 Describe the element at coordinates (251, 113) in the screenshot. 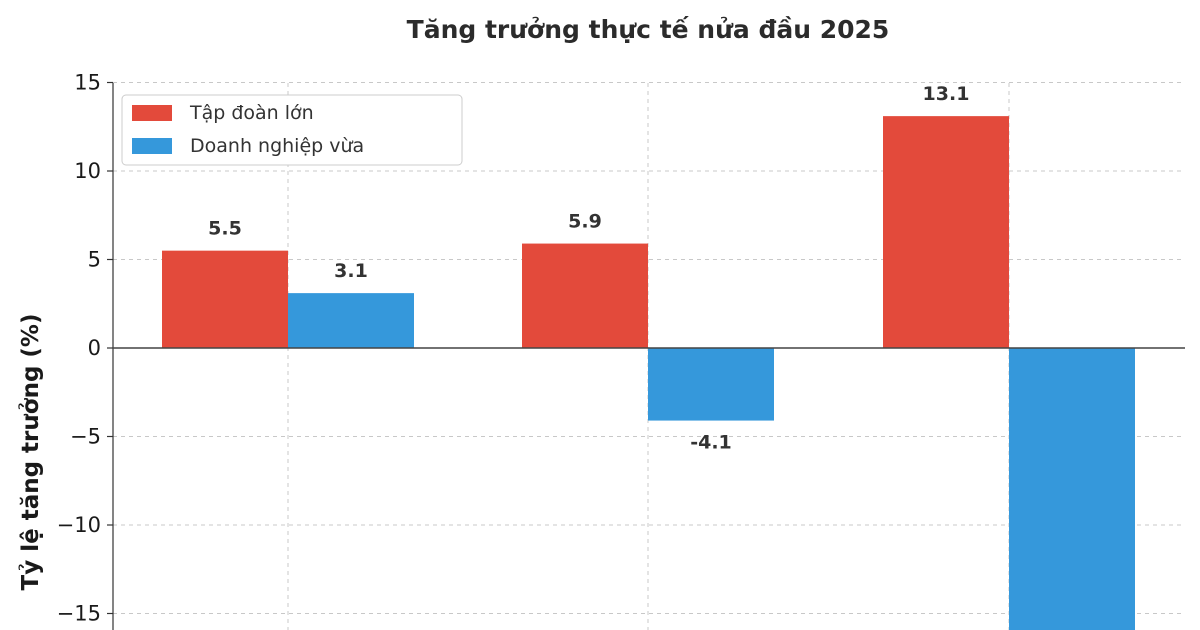

I see `legend-label-tap-doan-lon: Tập đoàn lớn` at that location.